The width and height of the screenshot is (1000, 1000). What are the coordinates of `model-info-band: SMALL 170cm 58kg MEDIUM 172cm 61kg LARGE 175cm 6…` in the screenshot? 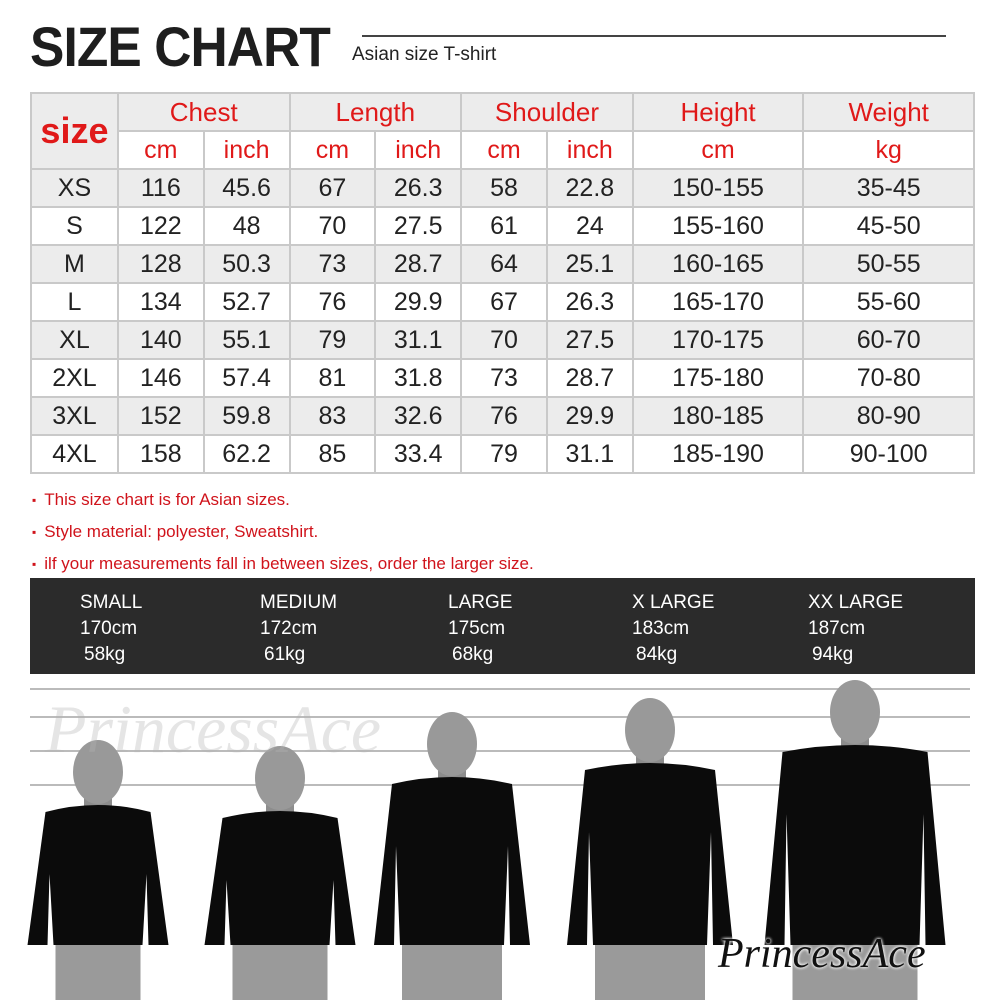 It's located at (502, 626).